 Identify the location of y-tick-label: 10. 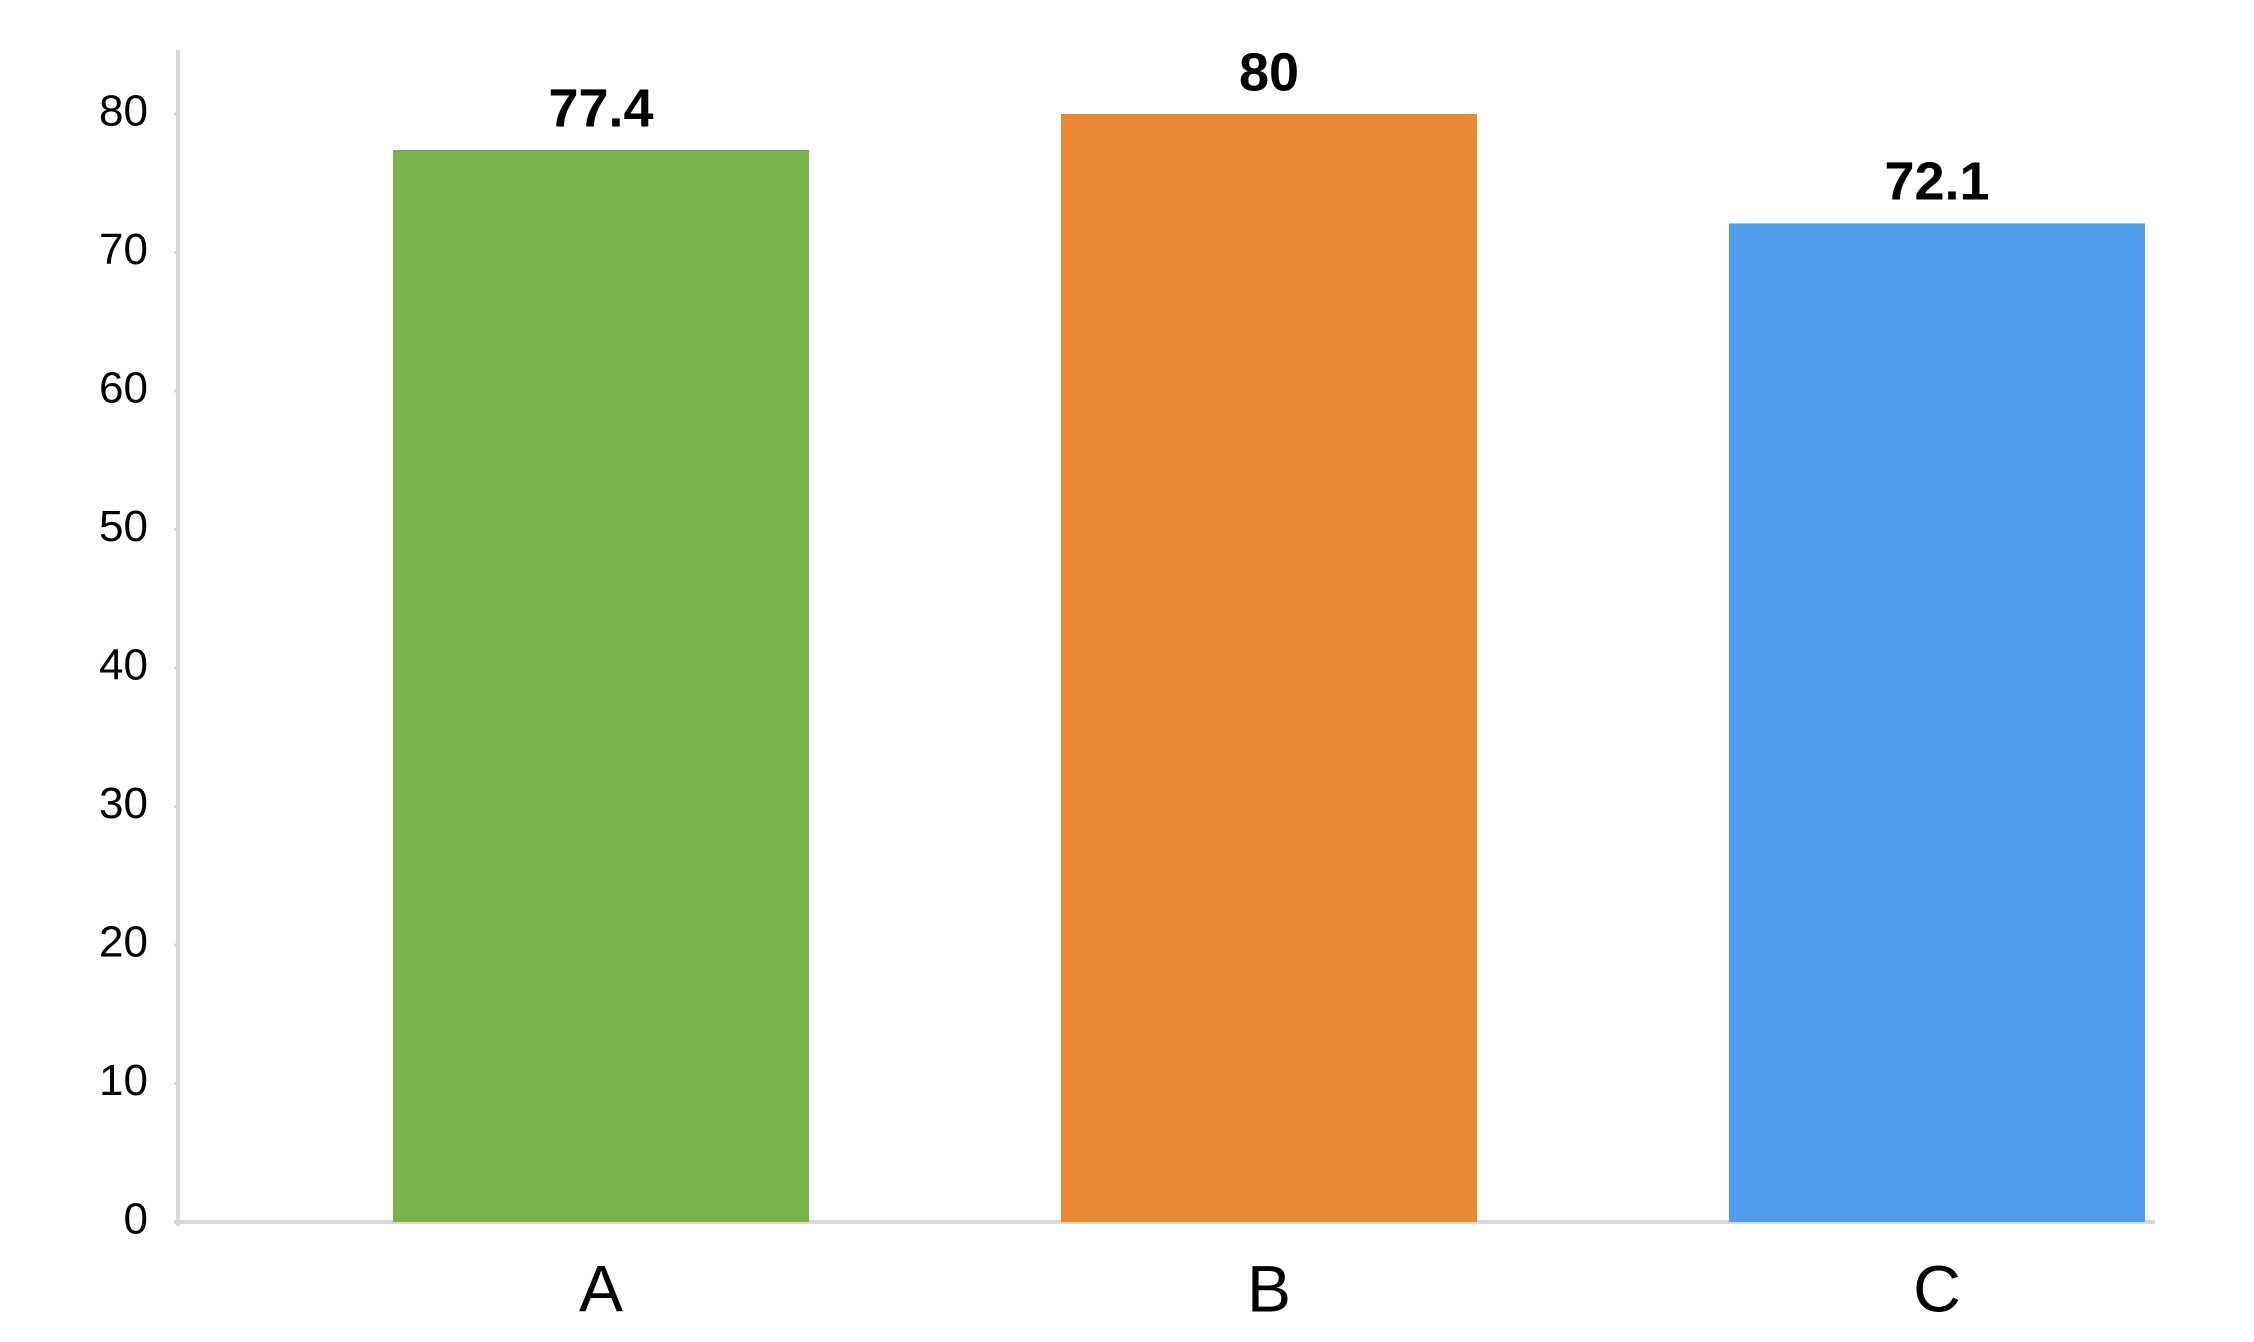
(123, 1080).